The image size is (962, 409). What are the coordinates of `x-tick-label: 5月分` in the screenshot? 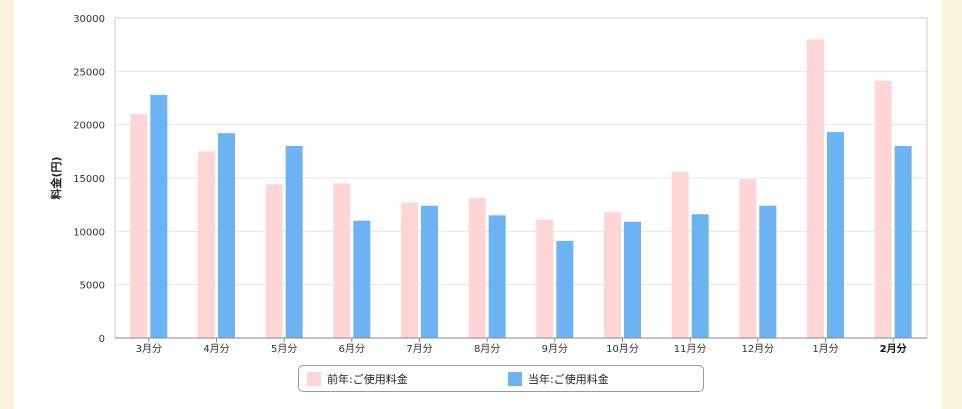 It's located at (284, 349).